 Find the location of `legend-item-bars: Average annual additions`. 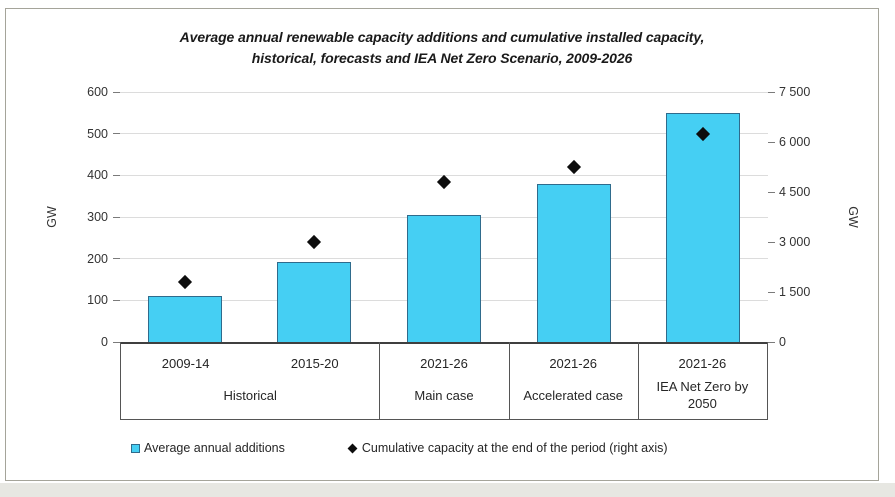

legend-item-bars: Average annual additions is located at coordinates (208, 448).